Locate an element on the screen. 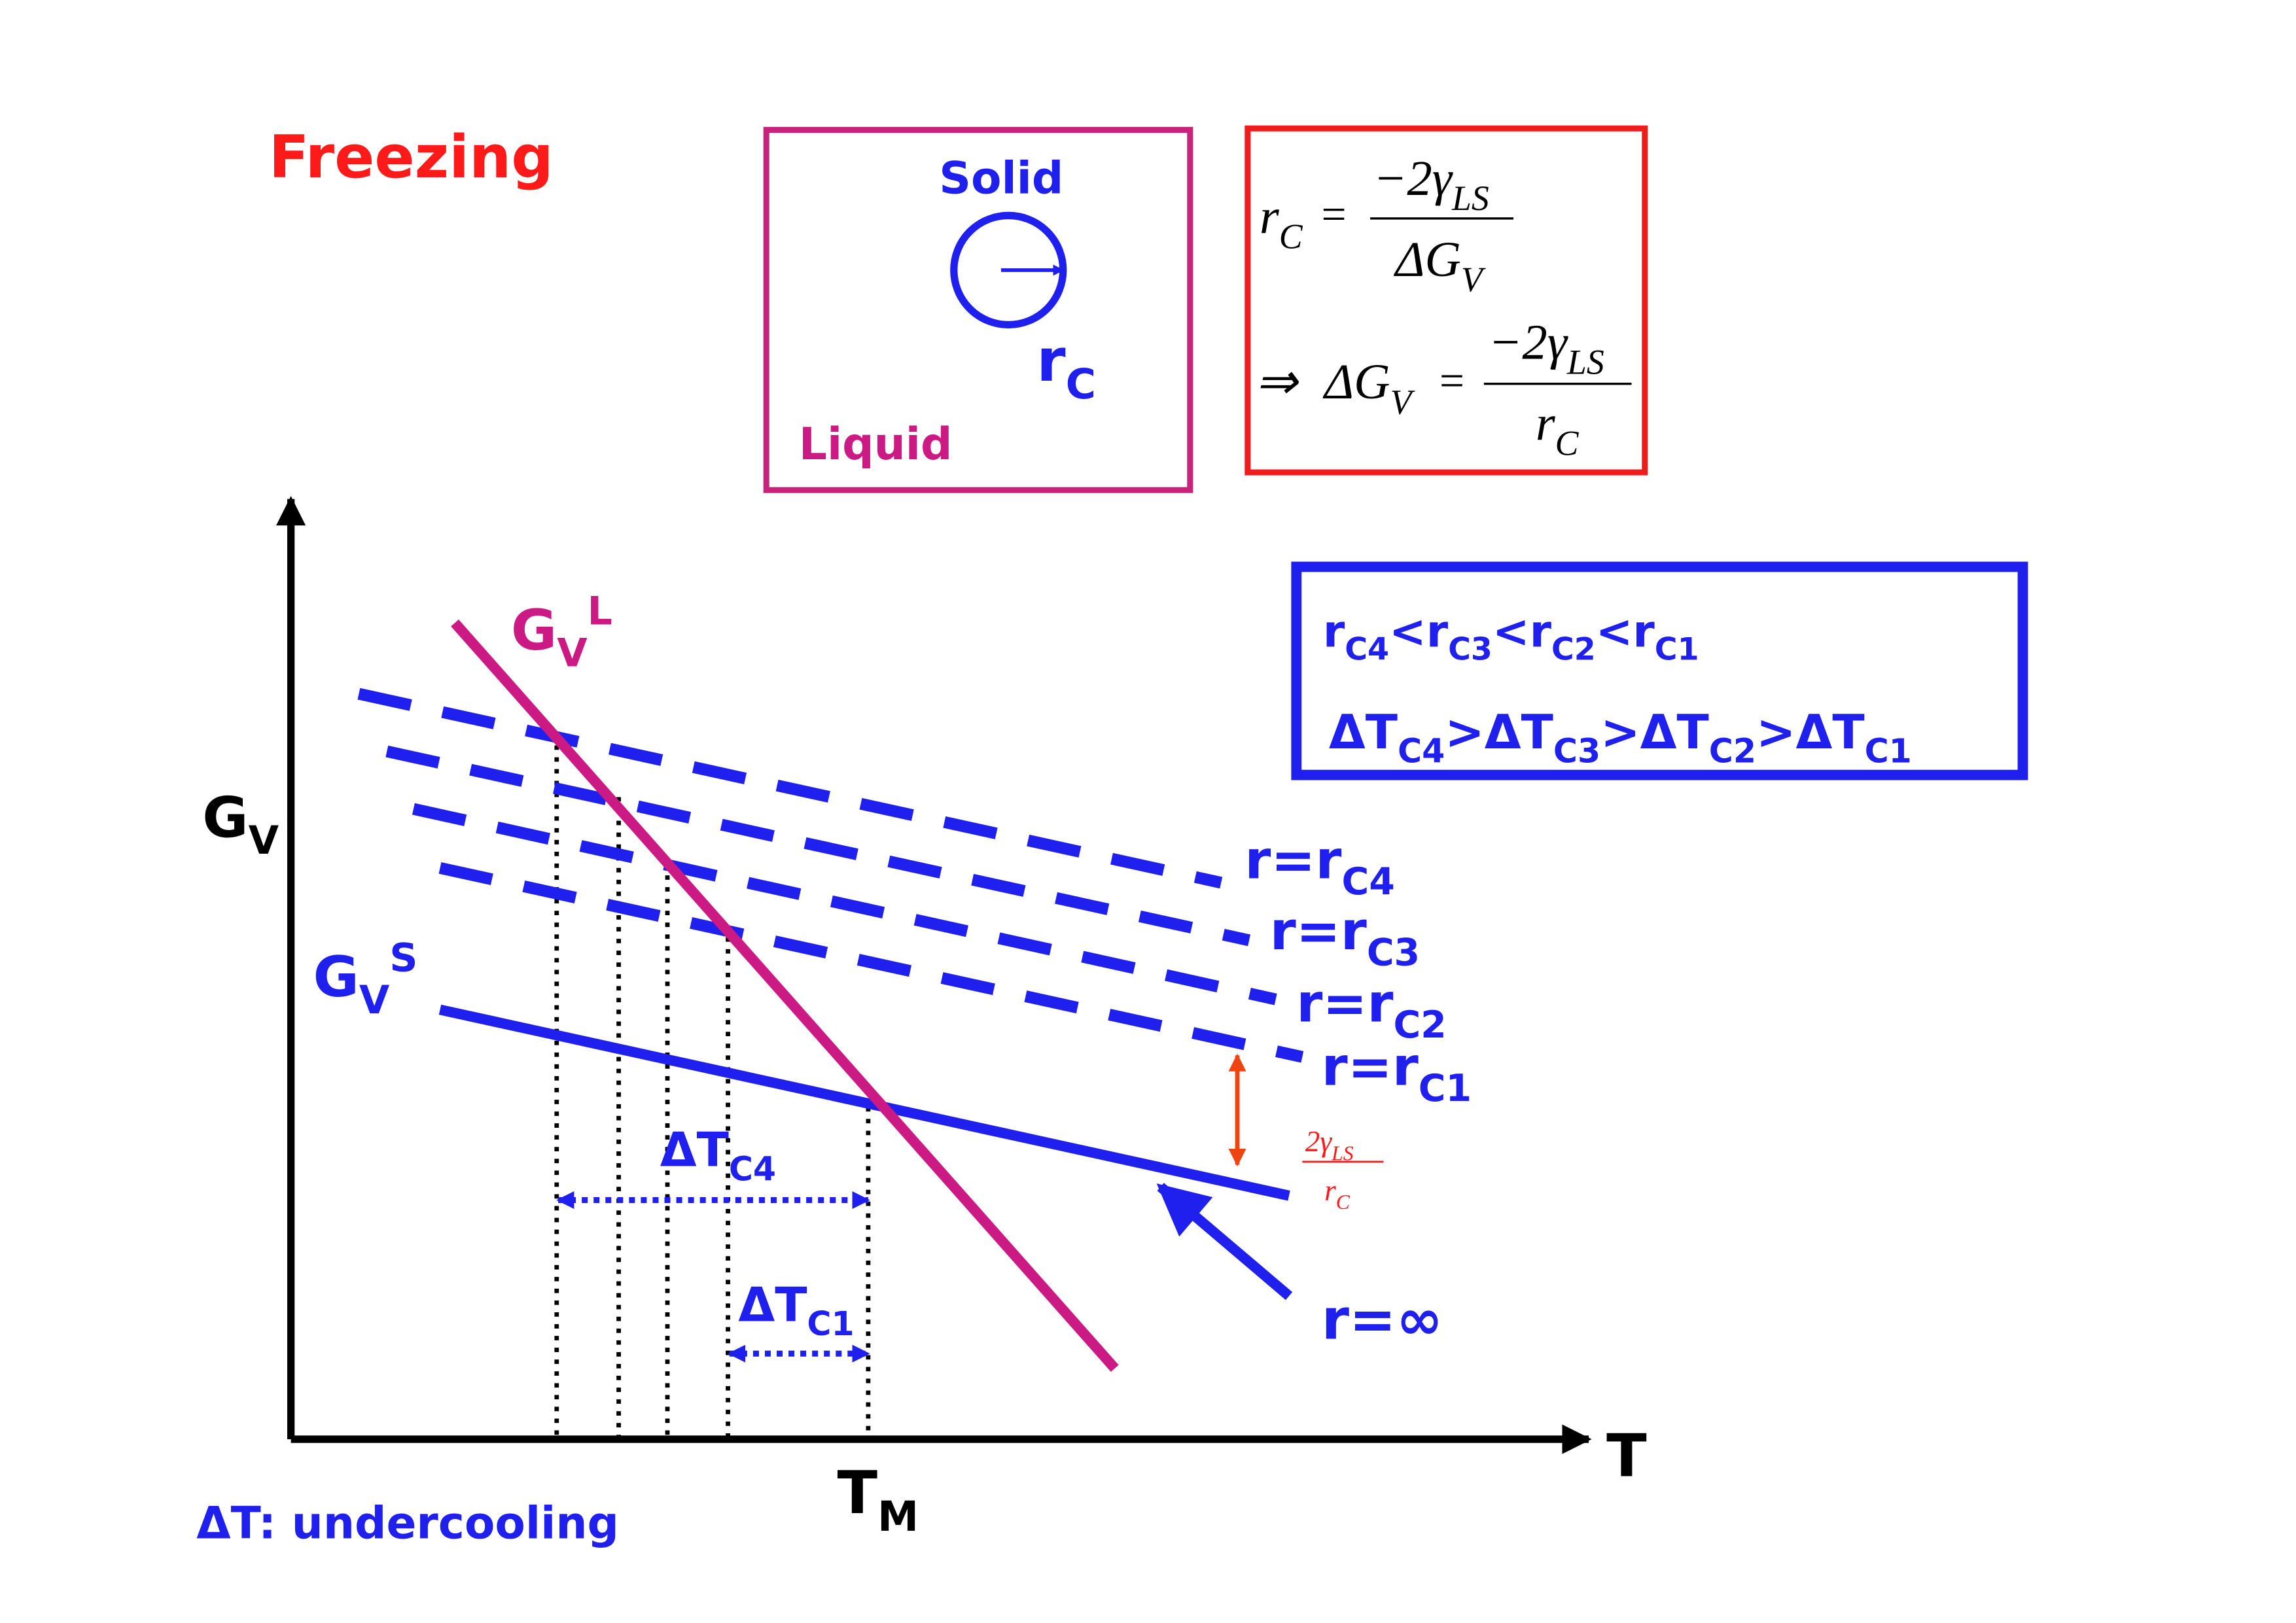 This screenshot has height=1623, width=2296. formula-denominator: rC is located at coordinates (1558, 429).